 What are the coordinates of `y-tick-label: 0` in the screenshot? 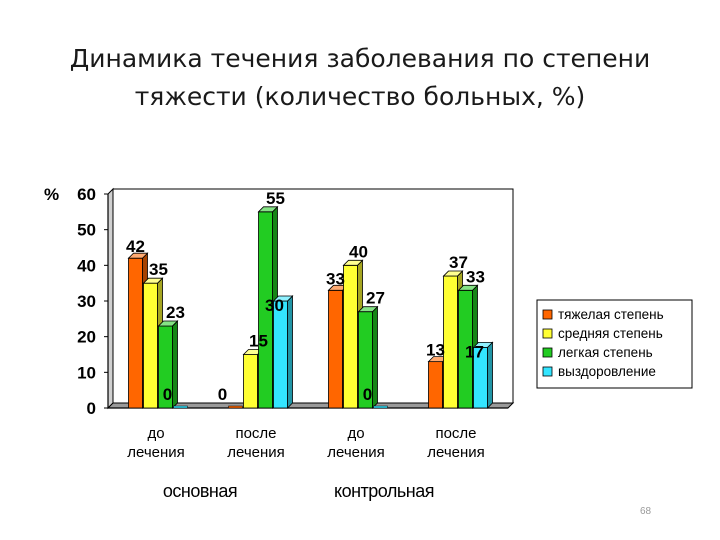 It's located at (91, 408).